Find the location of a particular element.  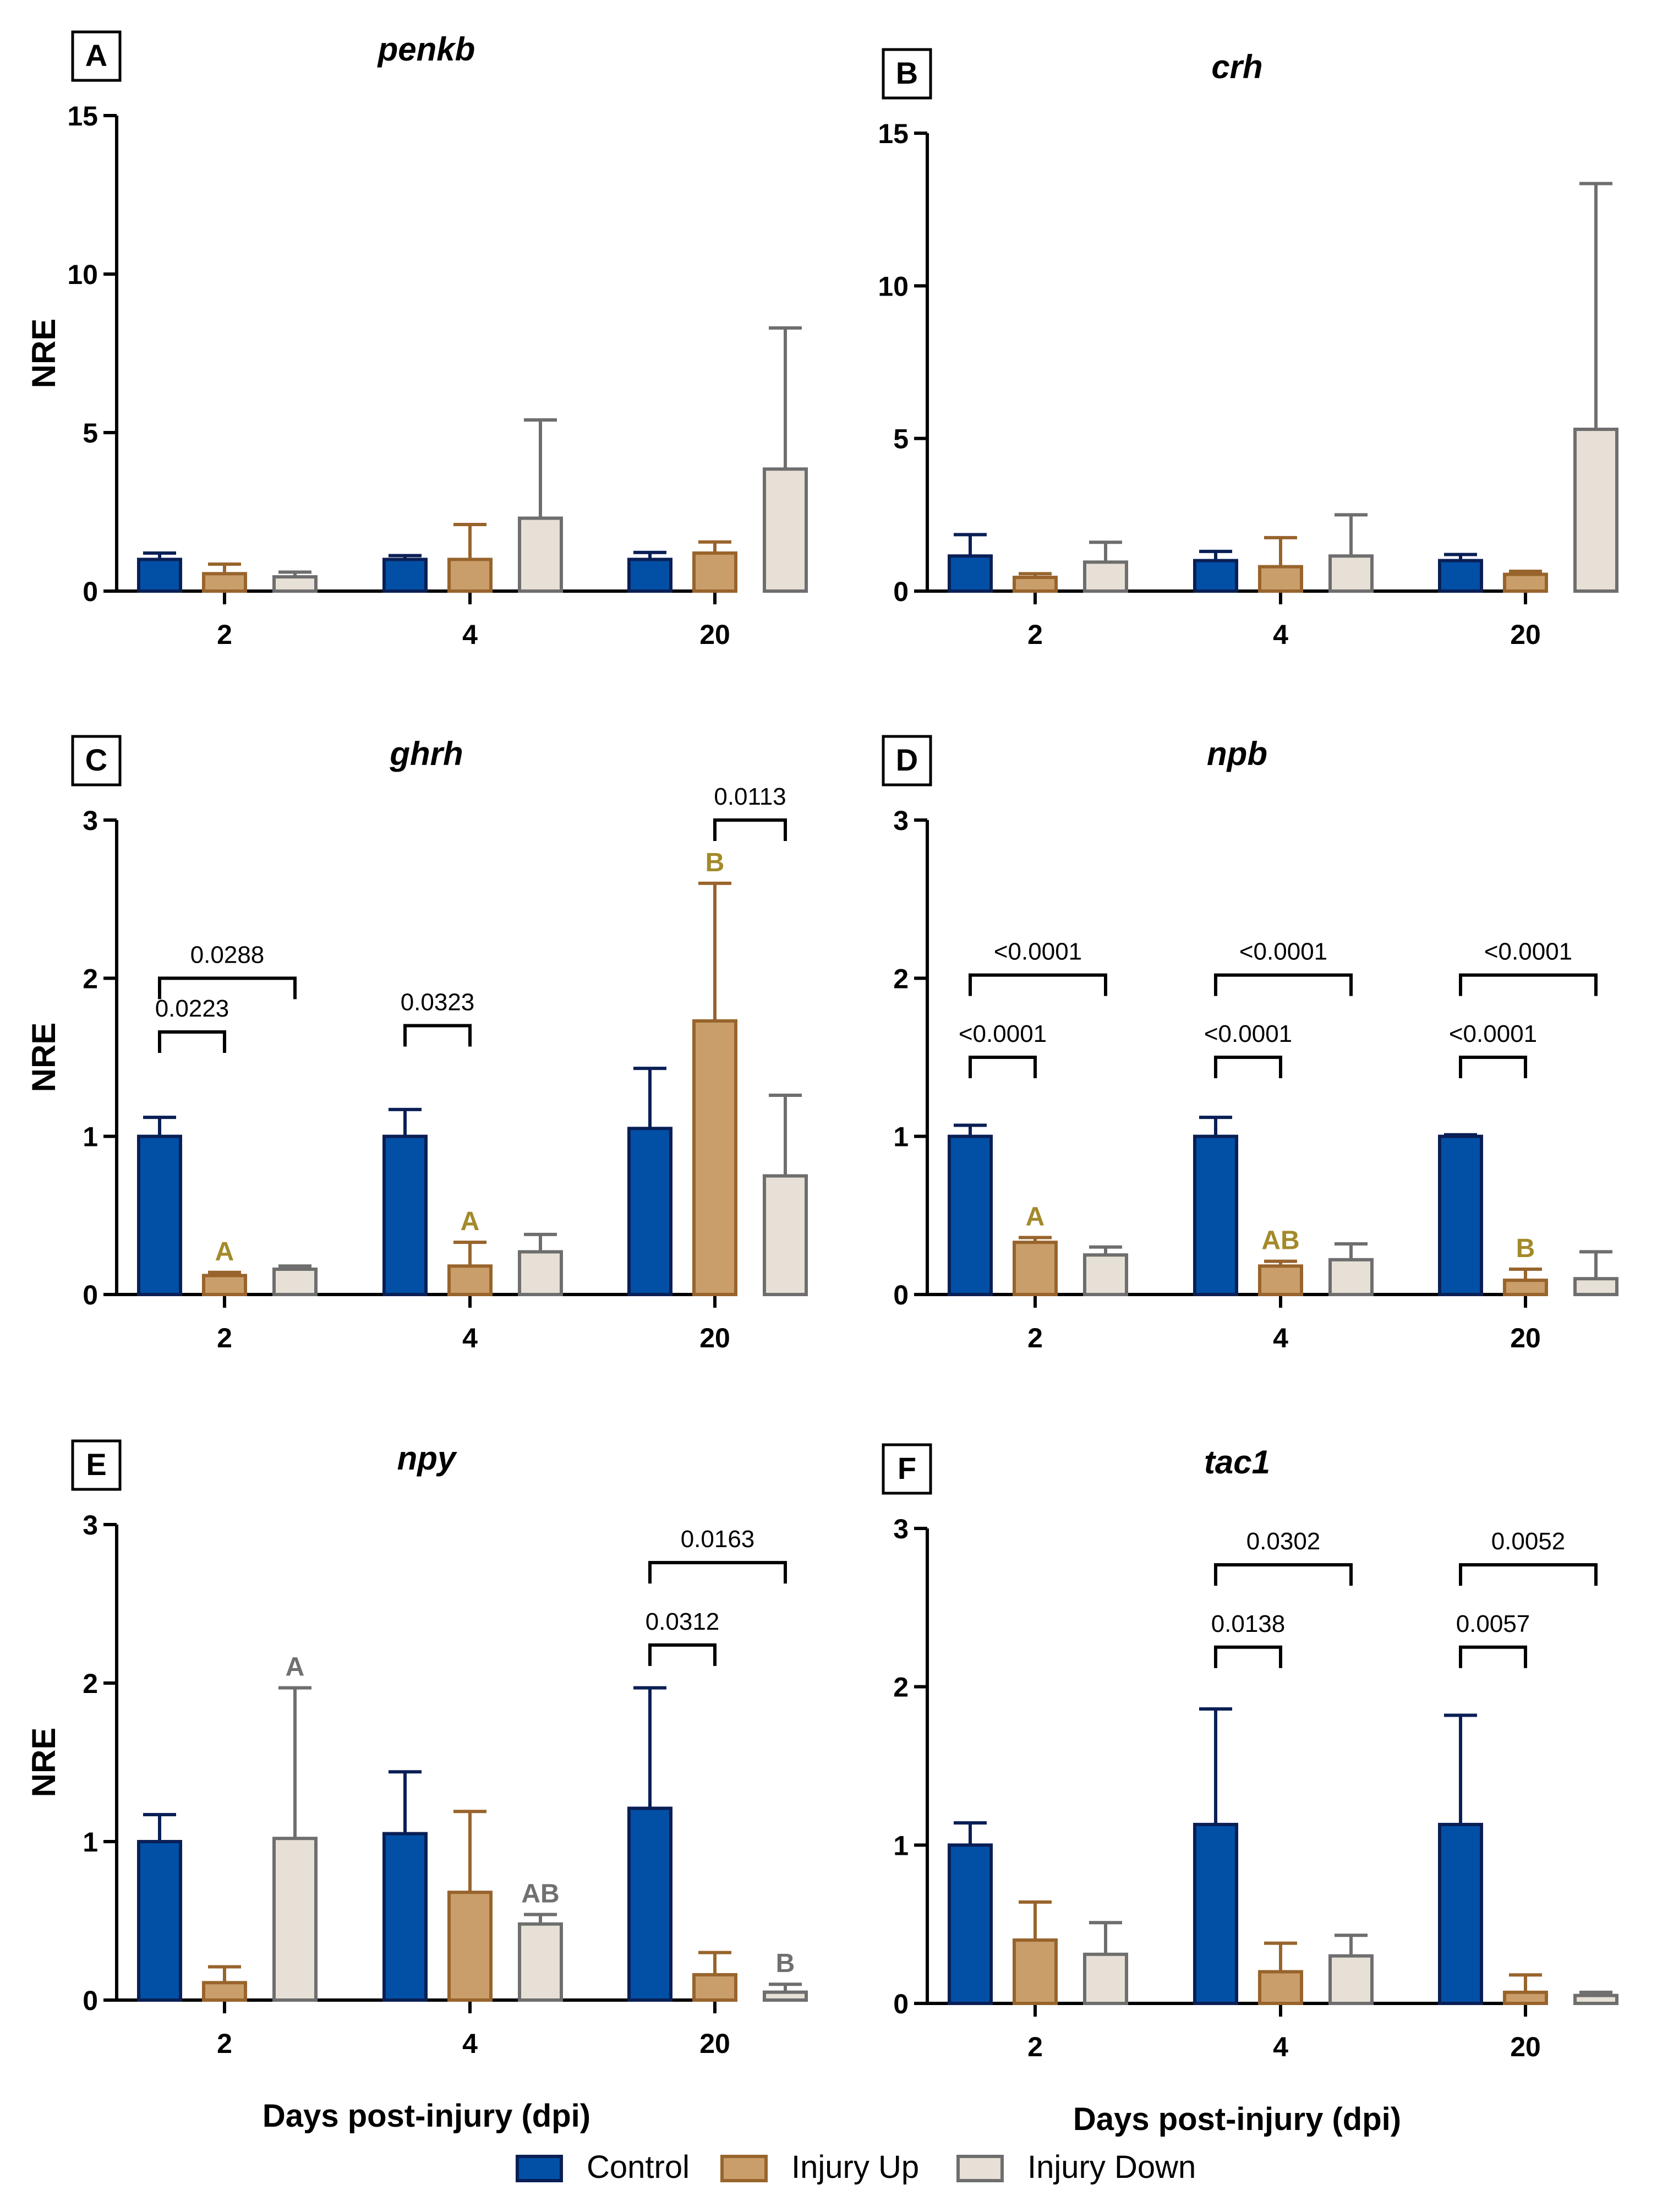

y-tick-label: 10 is located at coordinates (82, 275).